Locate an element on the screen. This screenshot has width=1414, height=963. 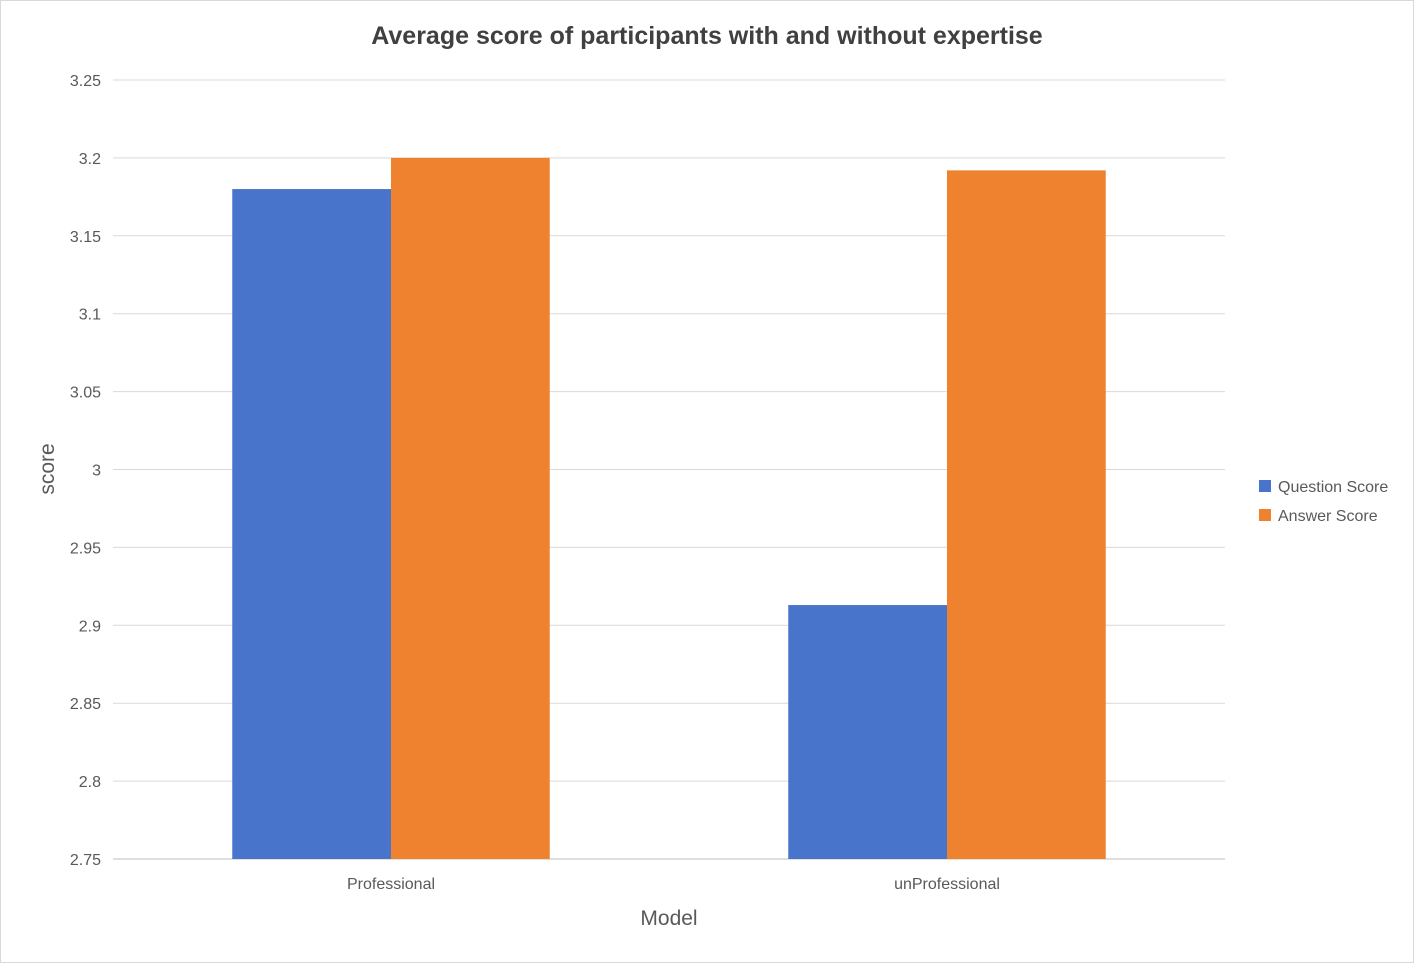
legend-label: Question Score is located at coordinates (1333, 487).